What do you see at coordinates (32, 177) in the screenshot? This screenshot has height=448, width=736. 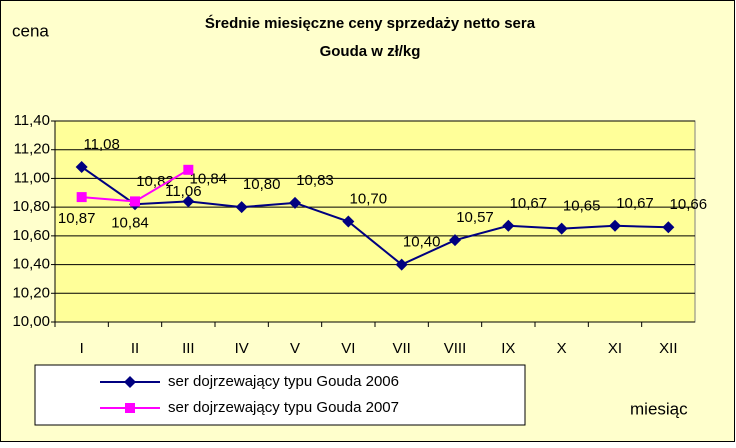 I see `y-tick-label: 11,00` at bounding box center [32, 177].